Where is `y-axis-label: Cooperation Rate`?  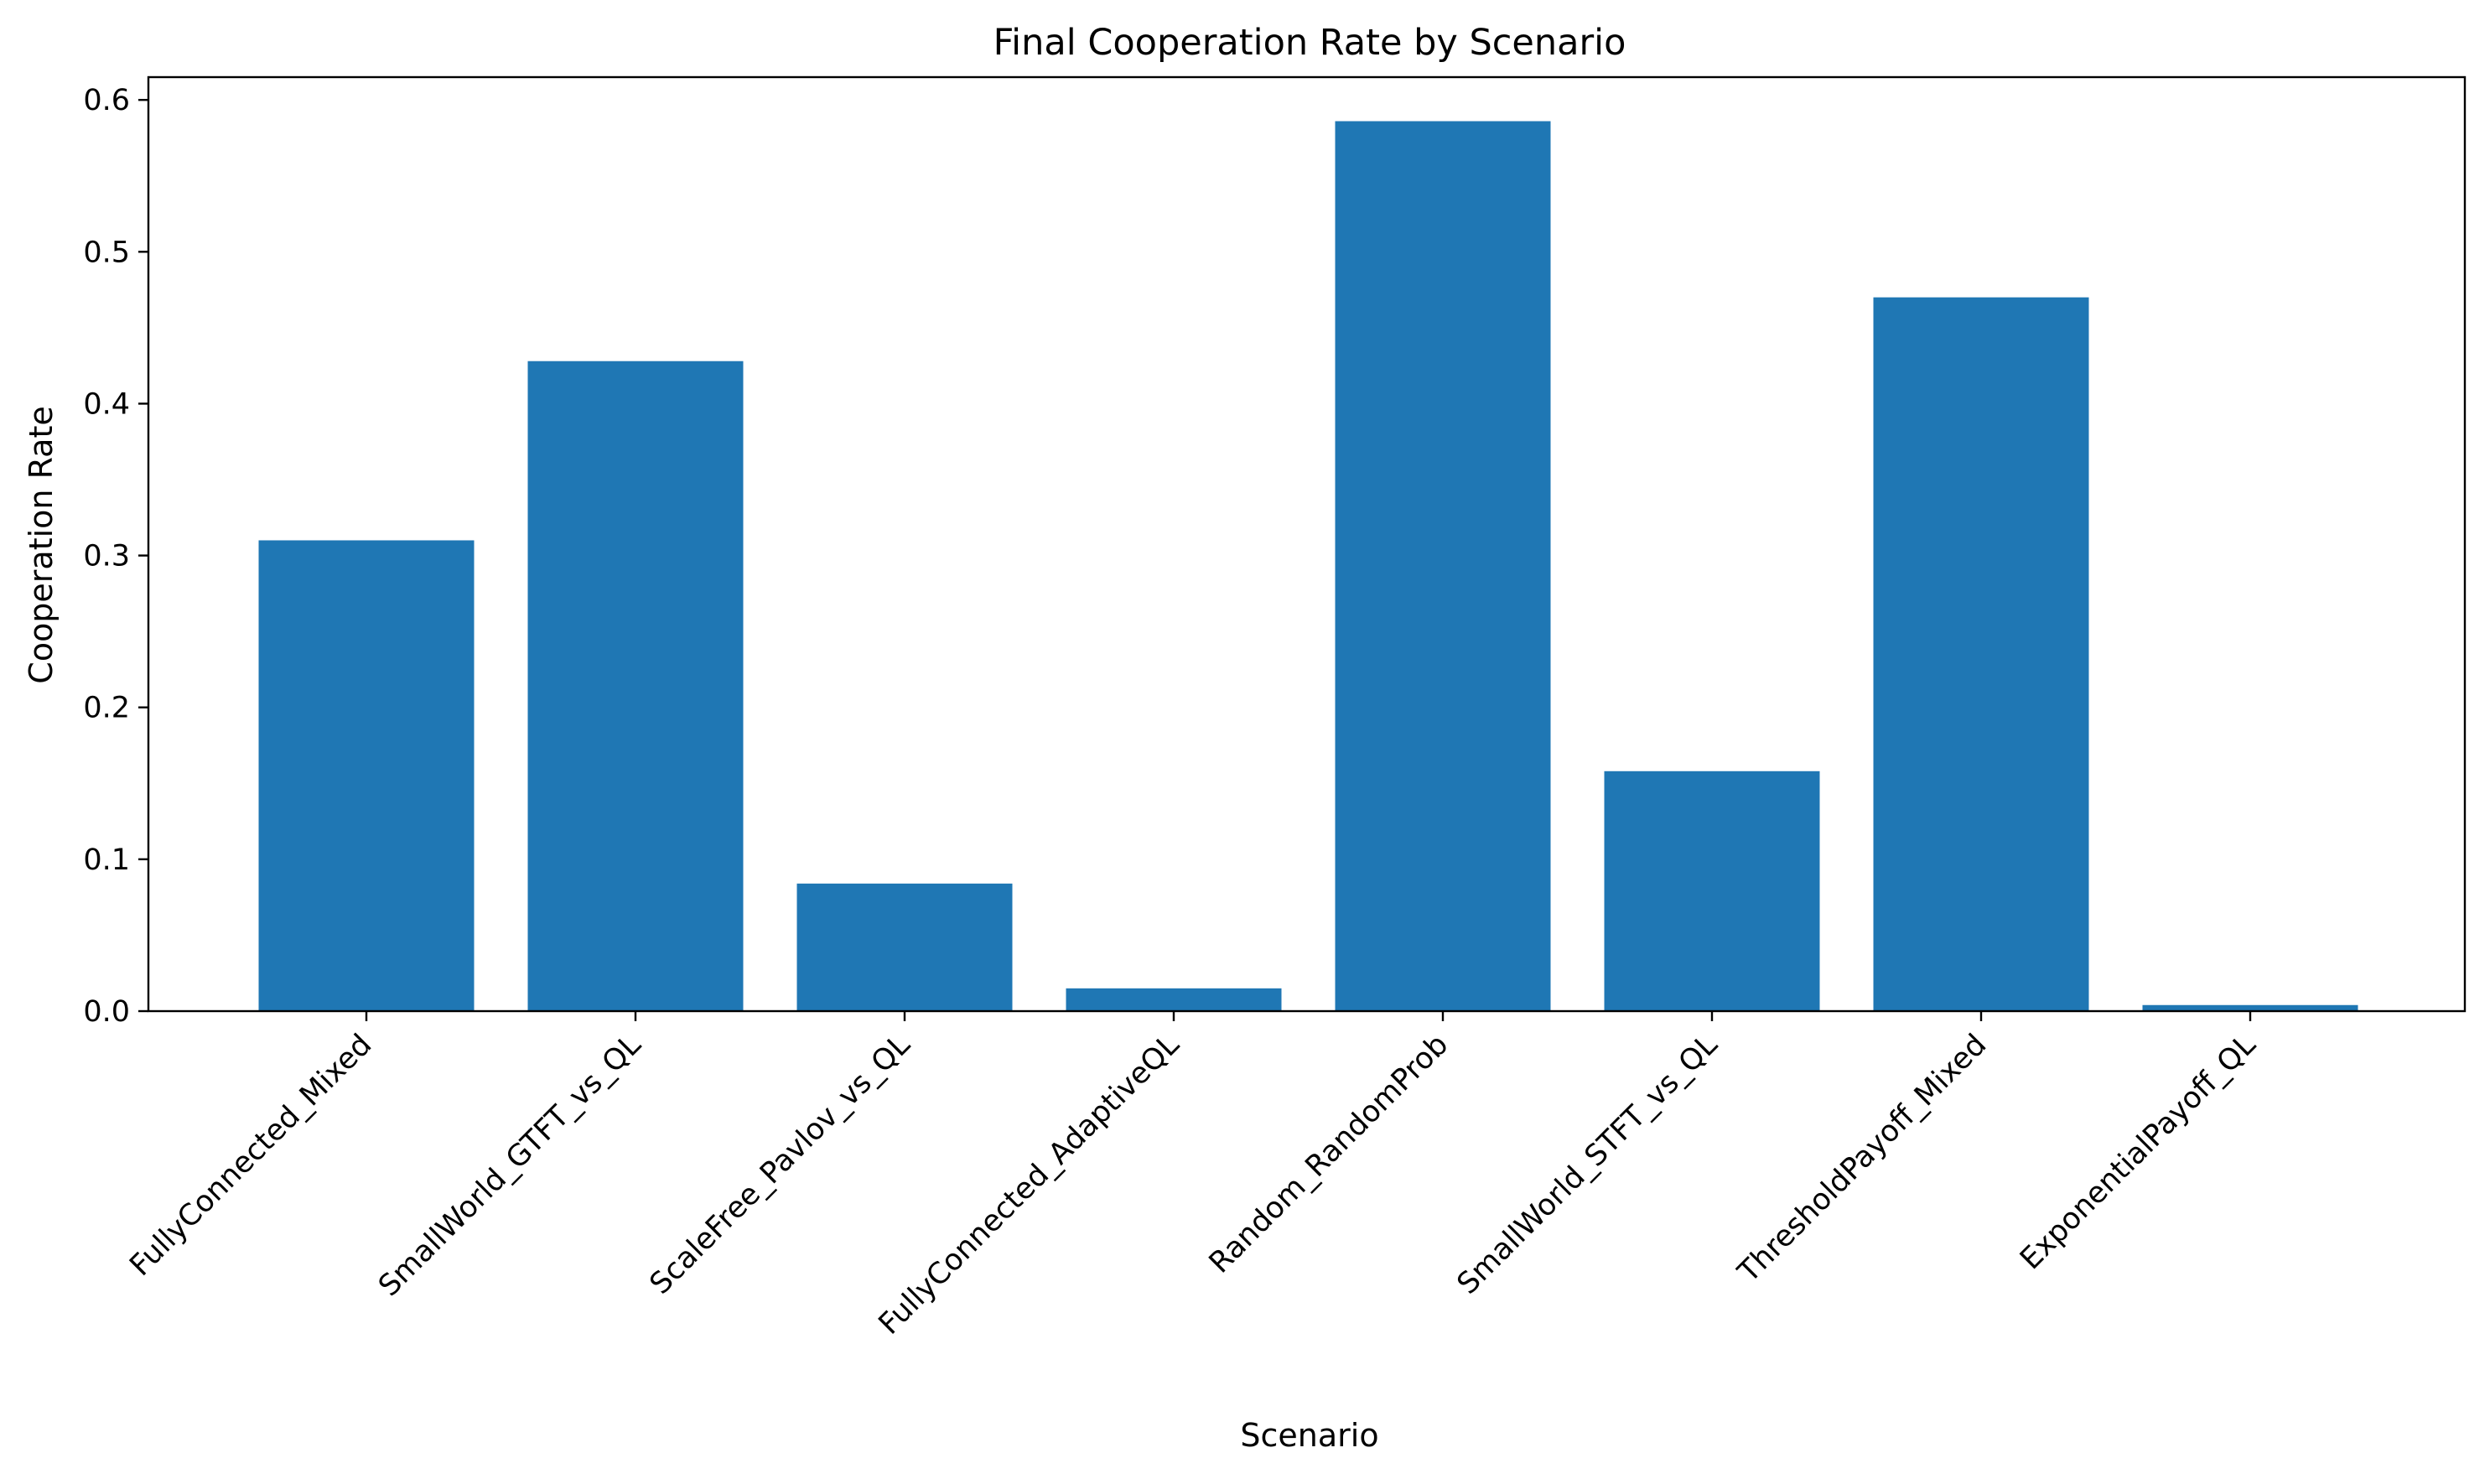 y-axis-label: Cooperation Rate is located at coordinates (41, 544).